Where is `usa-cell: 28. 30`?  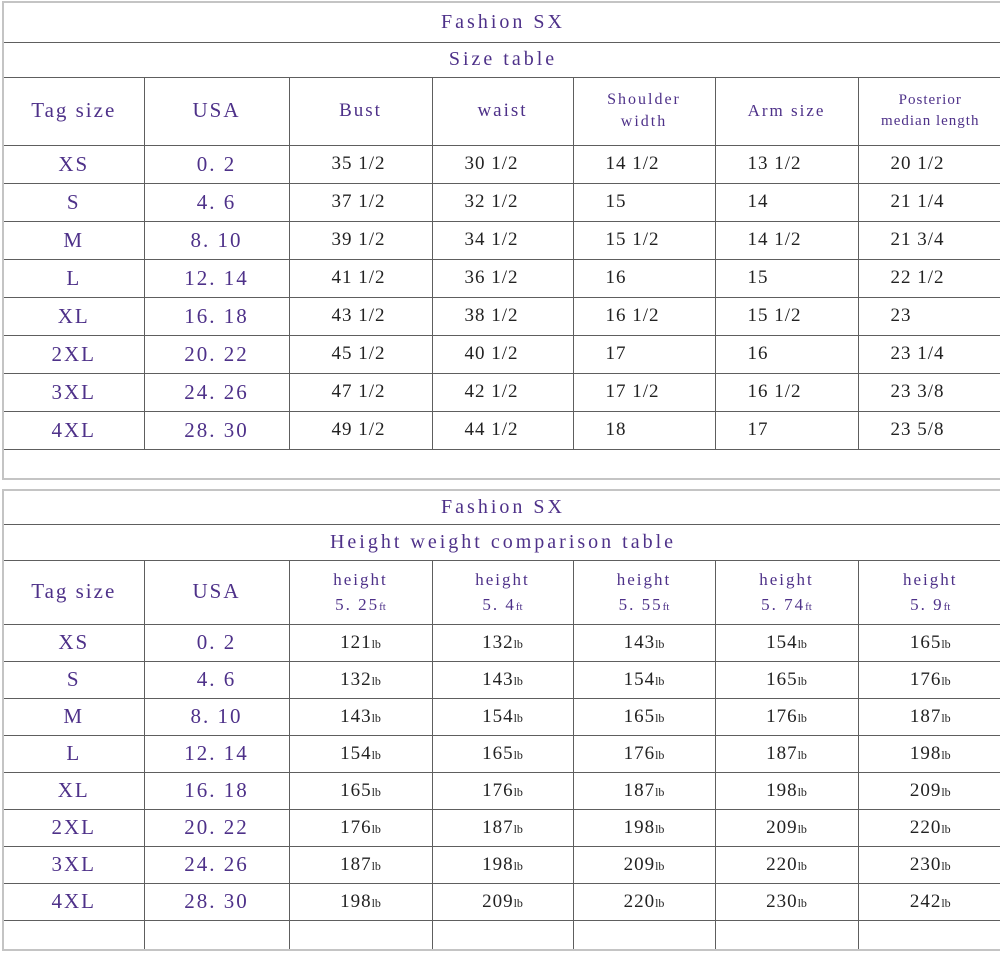 usa-cell: 28. 30 is located at coordinates (216, 901).